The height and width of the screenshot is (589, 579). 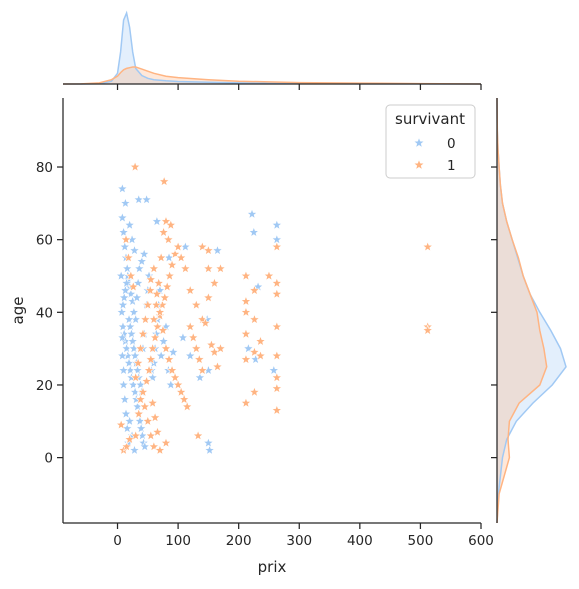 What do you see at coordinates (272, 75) in the screenshot?
I see `top-kde-series-1-fill` at bounding box center [272, 75].